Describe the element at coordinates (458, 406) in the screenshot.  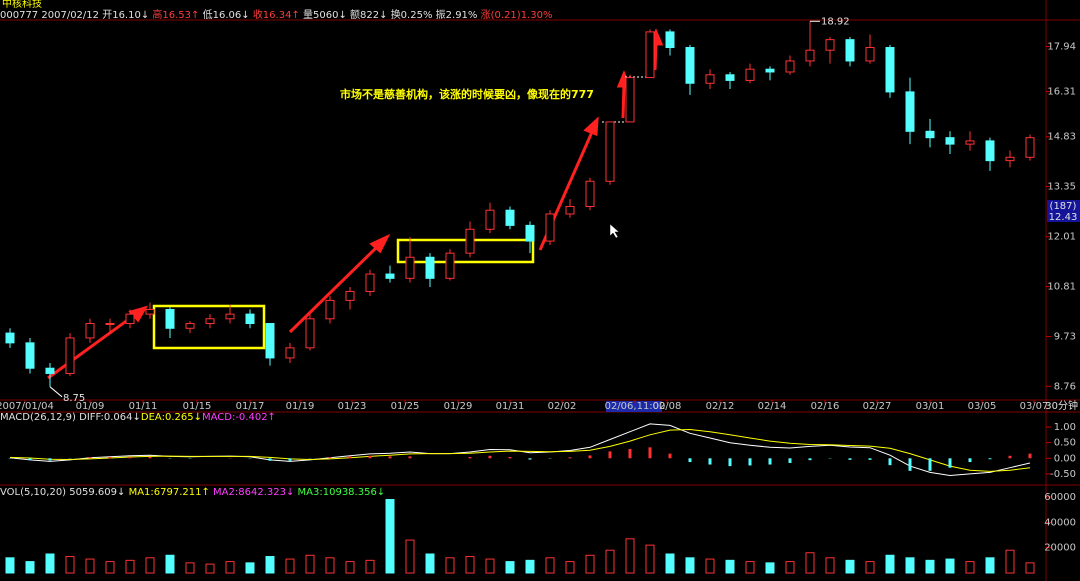
I see `x-tick-label: 01/29` at that location.